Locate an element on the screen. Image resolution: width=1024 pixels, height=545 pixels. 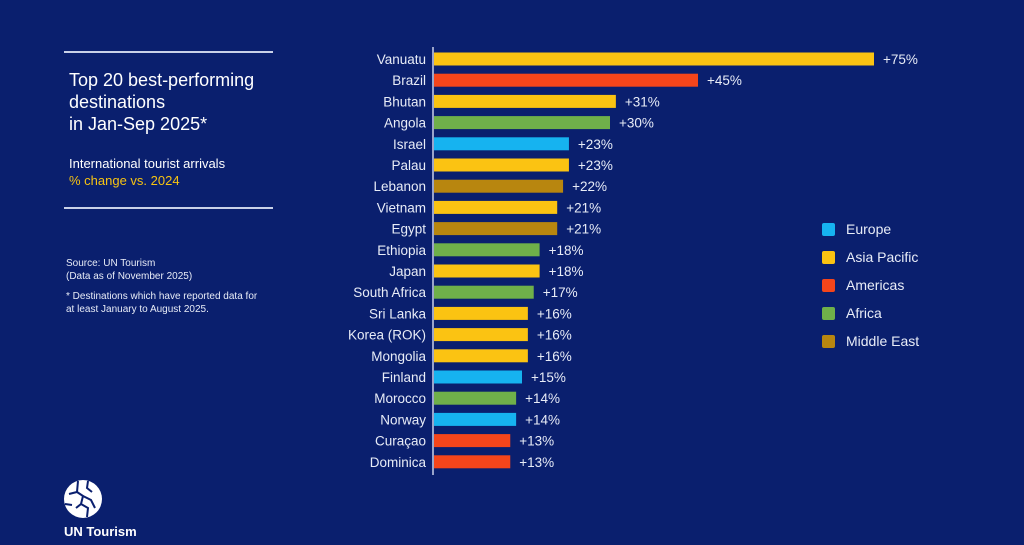
bottom-divider is located at coordinates (168, 208).